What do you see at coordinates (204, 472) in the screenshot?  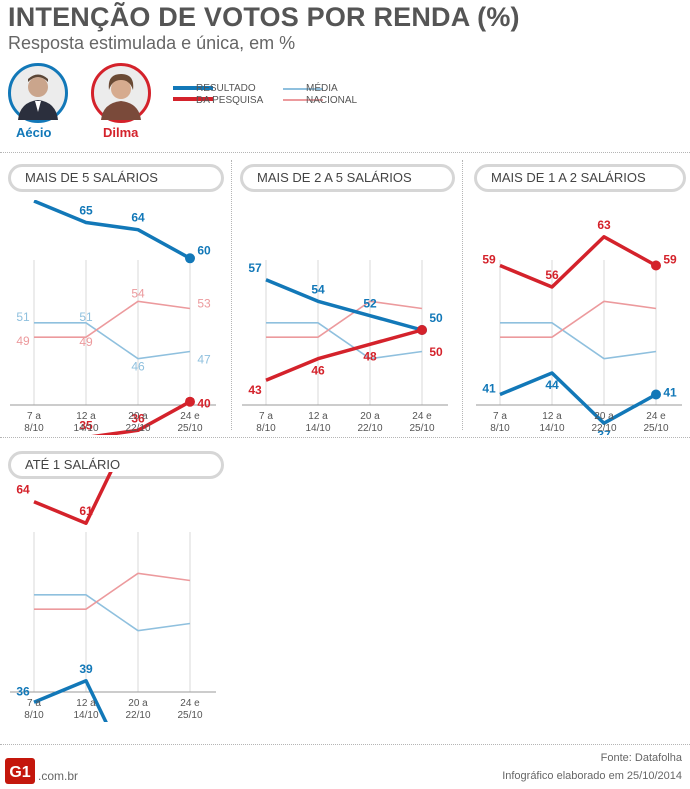 I see `data-label: 69` at bounding box center [204, 472].